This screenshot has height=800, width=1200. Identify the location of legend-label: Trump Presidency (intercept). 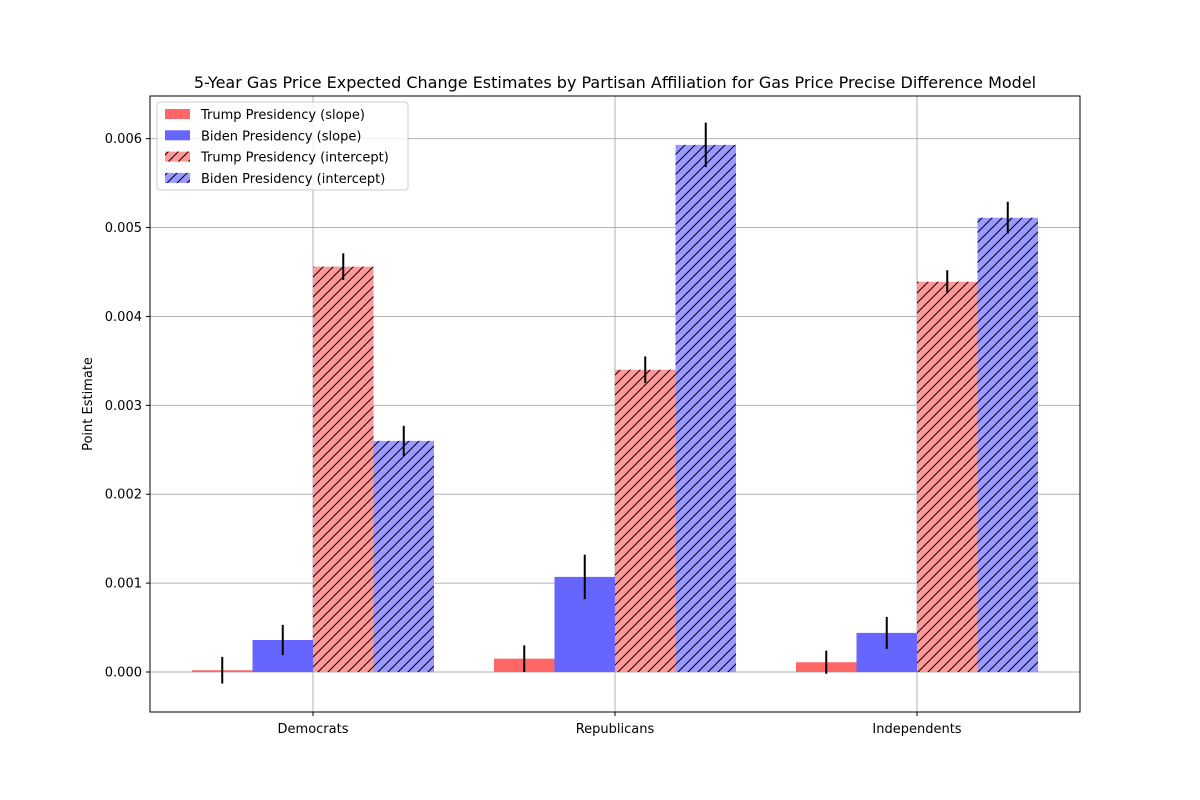
(294, 158).